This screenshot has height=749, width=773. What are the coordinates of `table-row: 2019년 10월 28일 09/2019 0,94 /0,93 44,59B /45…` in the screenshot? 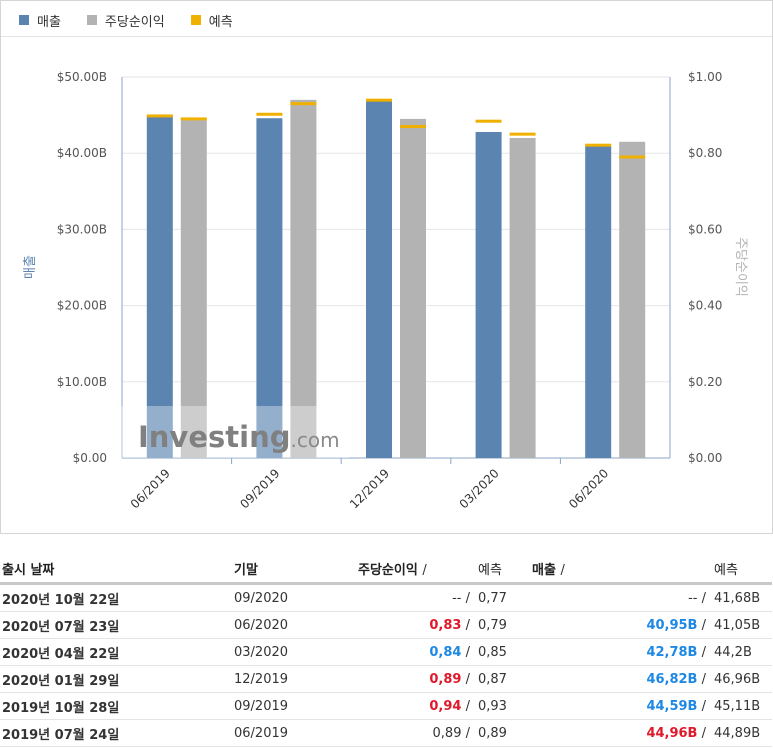 It's located at (386, 706).